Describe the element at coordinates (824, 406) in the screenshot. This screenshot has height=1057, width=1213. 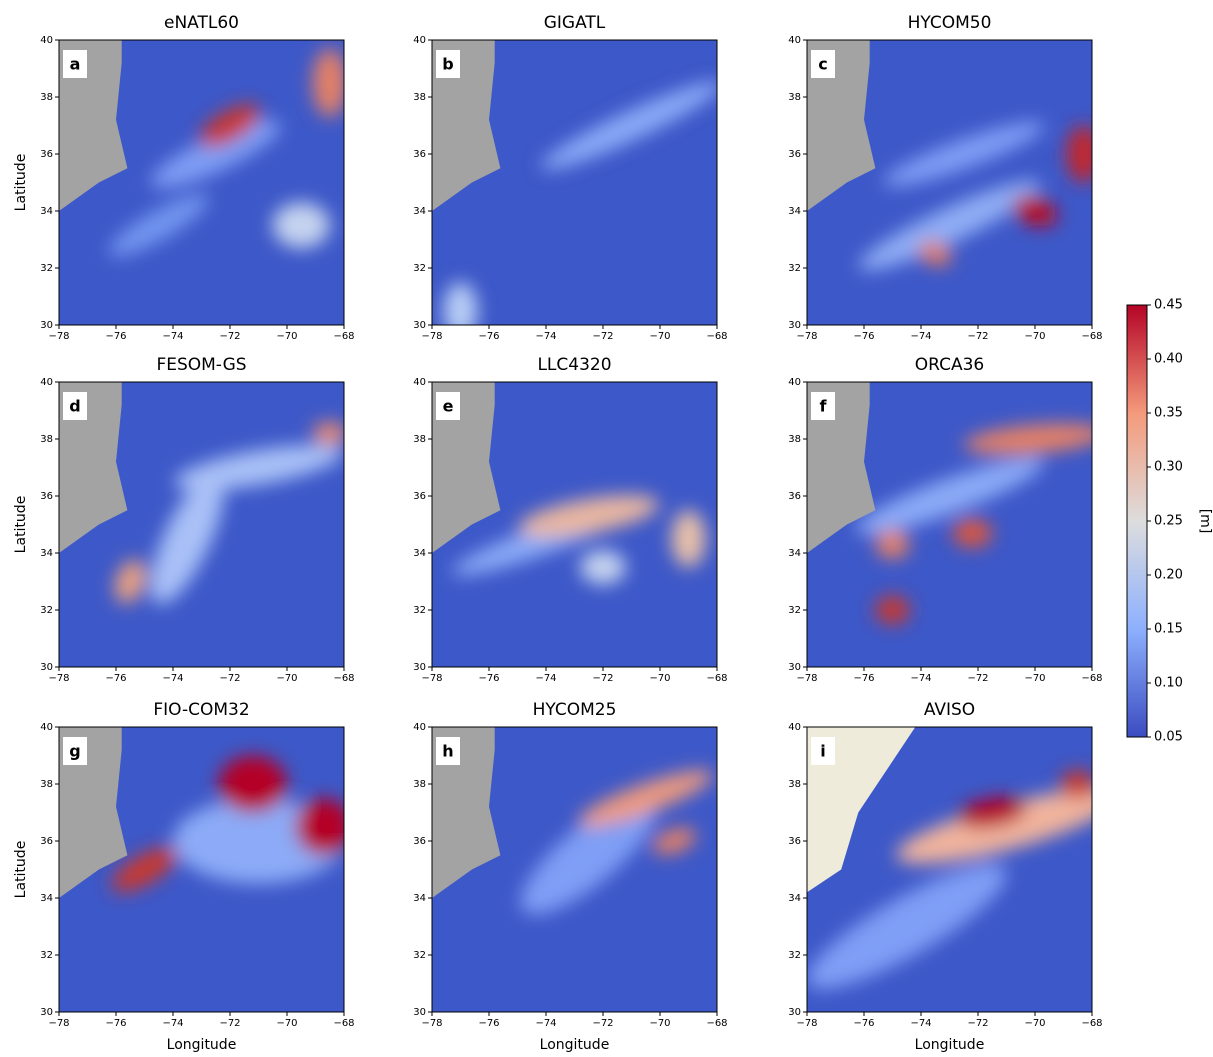
I see `panel-label: f` at that location.